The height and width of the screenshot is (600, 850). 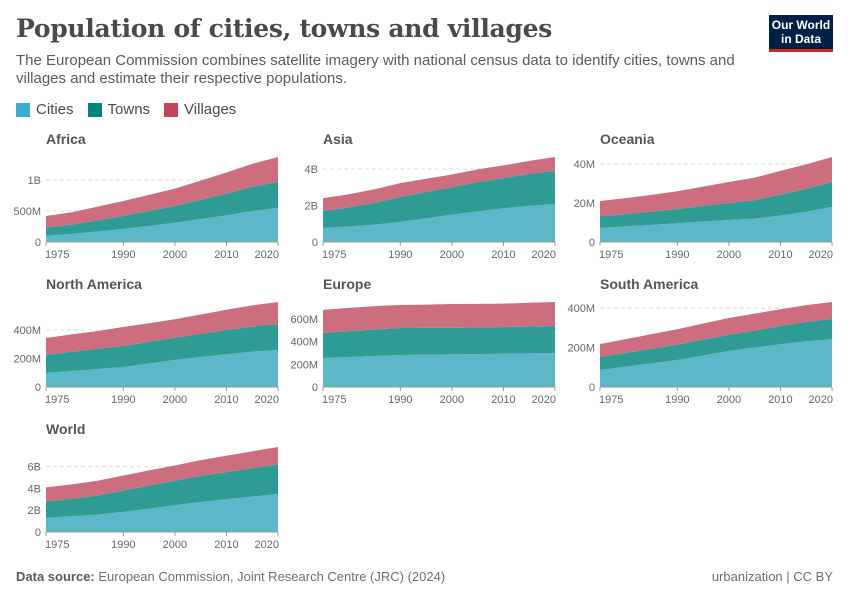 What do you see at coordinates (284, 28) in the screenshot?
I see `chart-title: Population of cities, towns and villages` at bounding box center [284, 28].